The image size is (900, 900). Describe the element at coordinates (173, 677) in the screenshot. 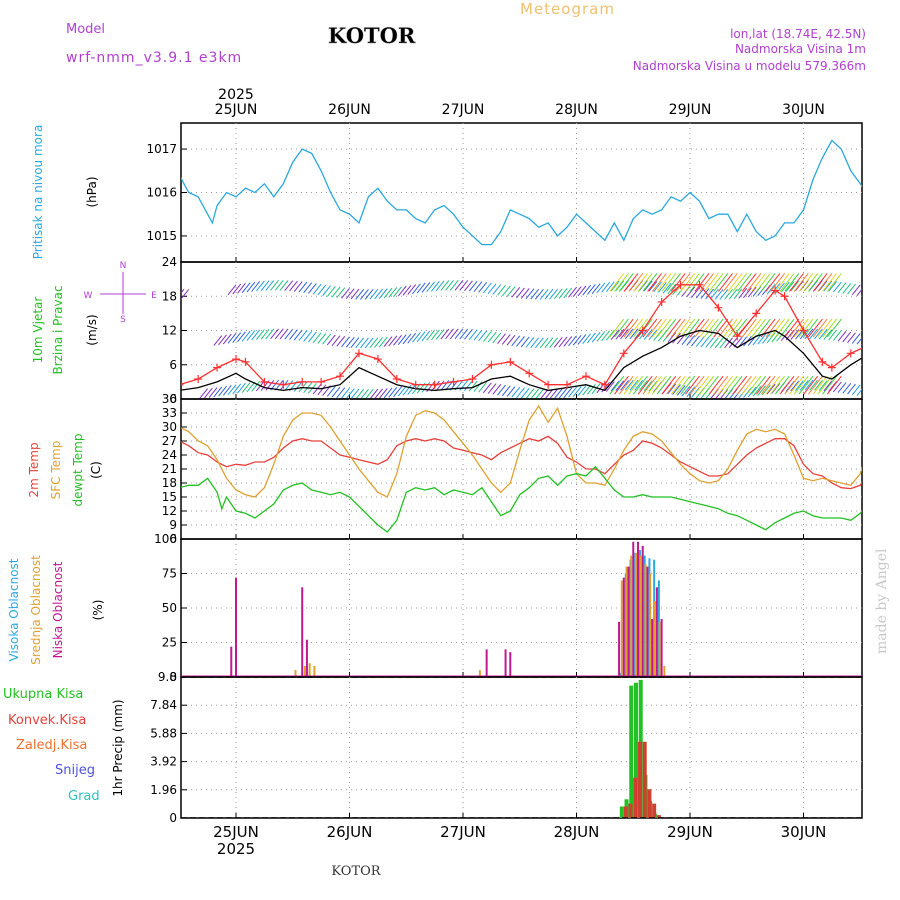

I see `y-tick-label: 0` at that location.